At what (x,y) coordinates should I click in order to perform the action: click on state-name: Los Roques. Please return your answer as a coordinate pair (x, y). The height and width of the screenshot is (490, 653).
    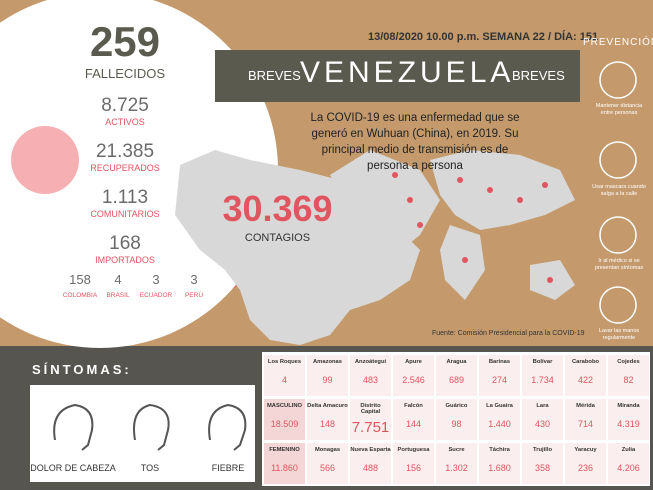
    Looking at the image, I should click on (284, 362).